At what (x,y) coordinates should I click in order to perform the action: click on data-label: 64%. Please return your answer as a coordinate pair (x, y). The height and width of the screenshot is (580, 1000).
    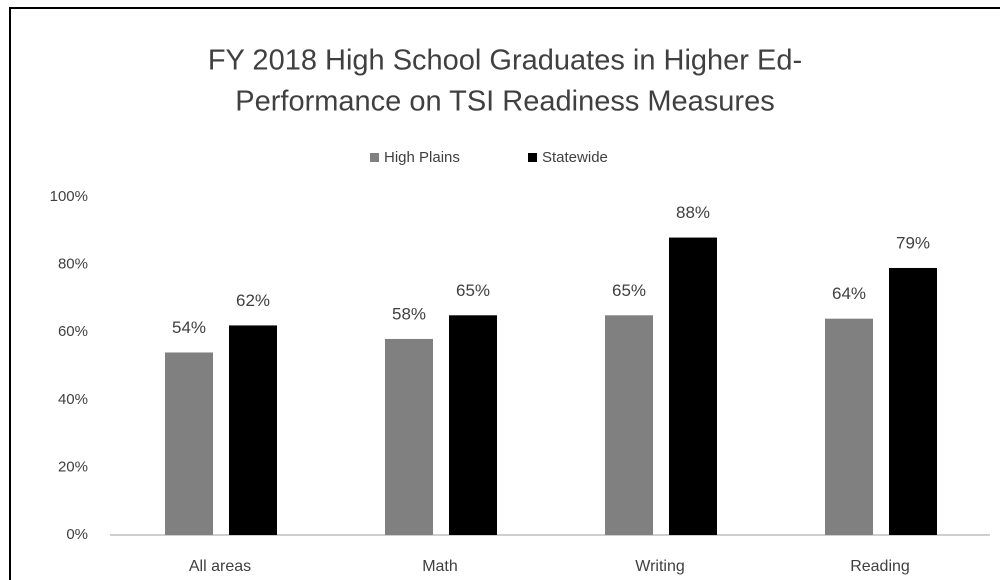
    Looking at the image, I should click on (849, 293).